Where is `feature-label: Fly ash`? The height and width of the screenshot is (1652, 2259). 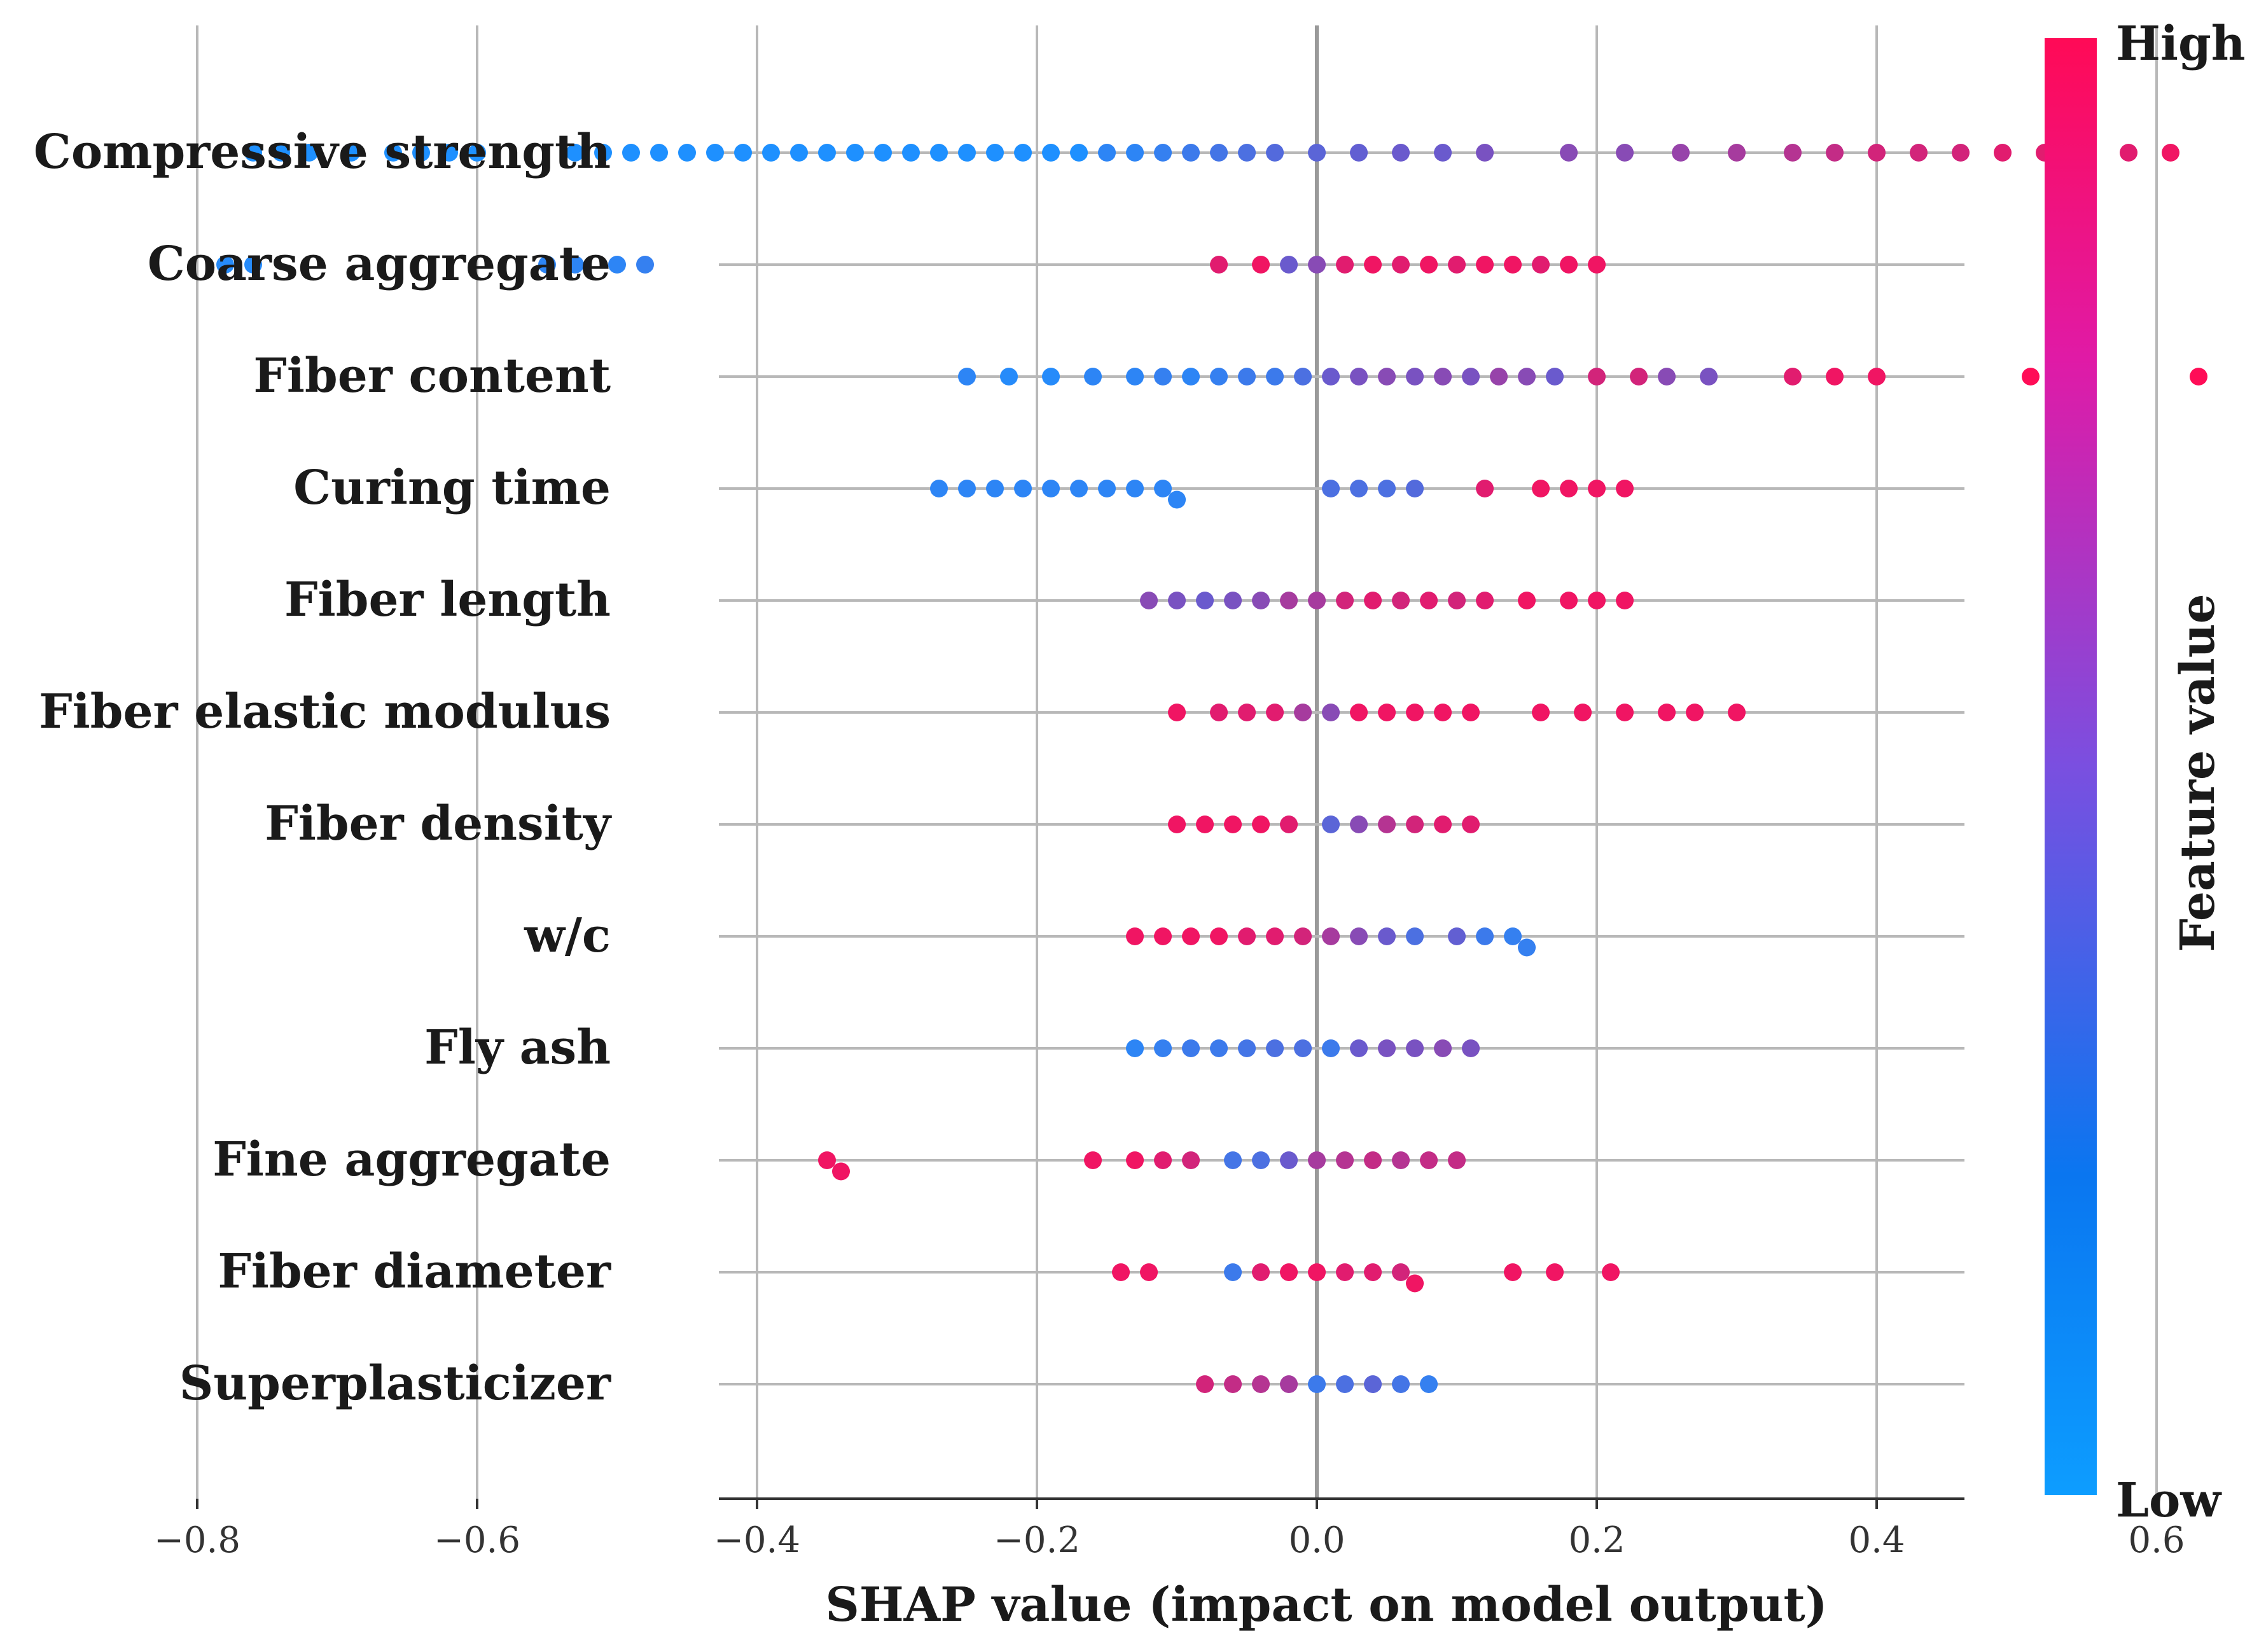 feature-label: Fly ash is located at coordinates (518, 1047).